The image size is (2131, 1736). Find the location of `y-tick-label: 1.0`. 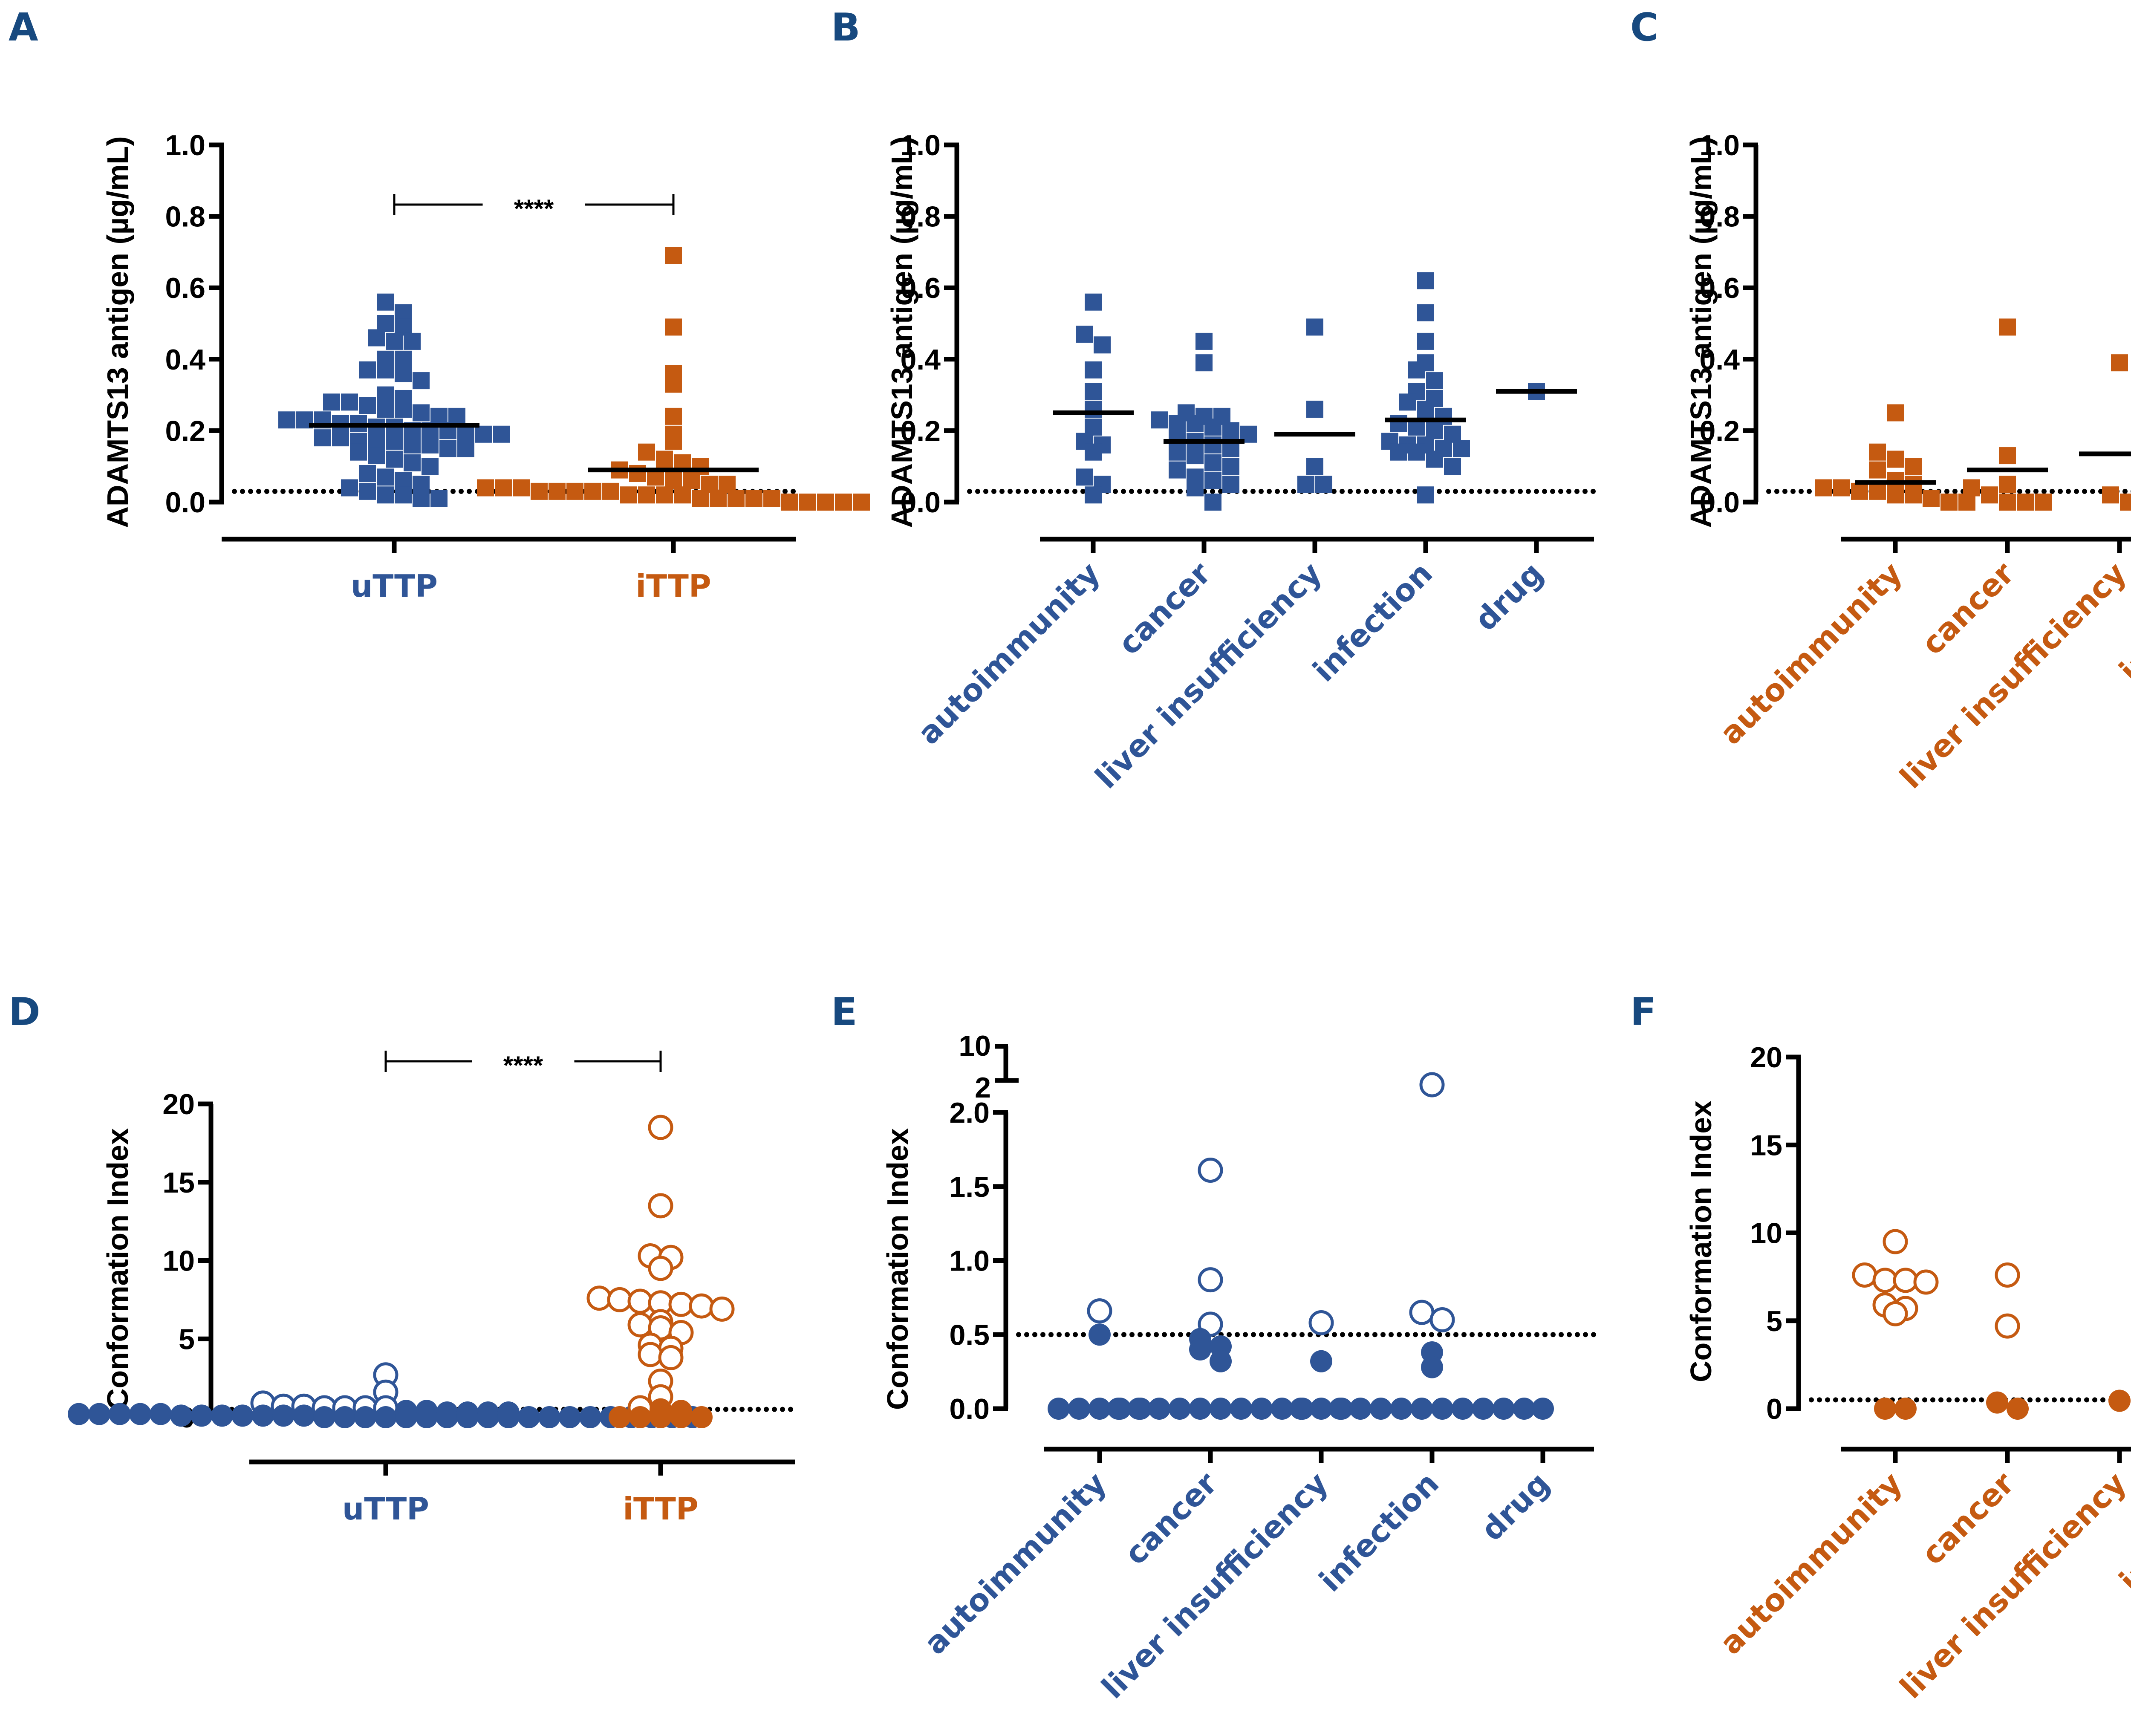

y-tick-label: 1.0 is located at coordinates (969, 1261).